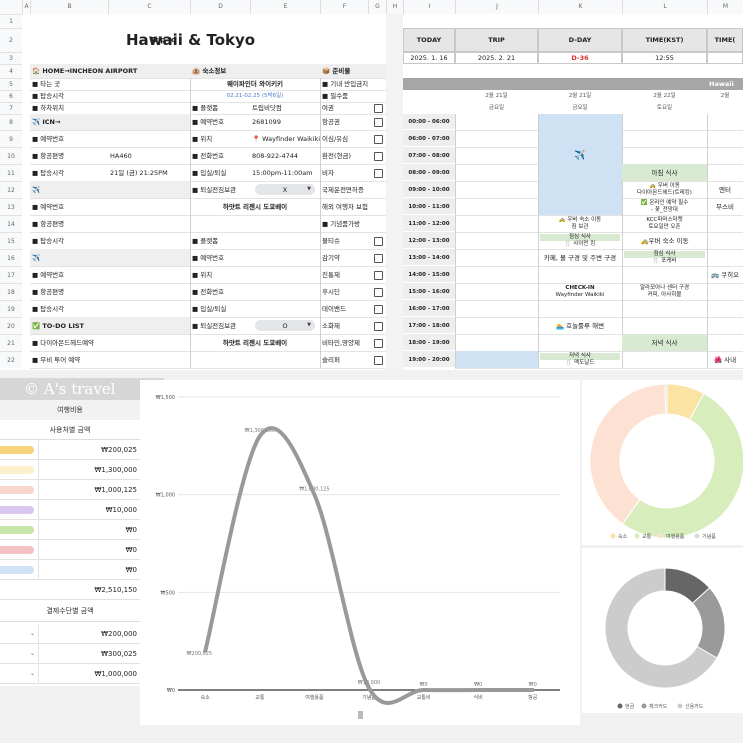  I want to click on row-number: 9, so click(11, 138).